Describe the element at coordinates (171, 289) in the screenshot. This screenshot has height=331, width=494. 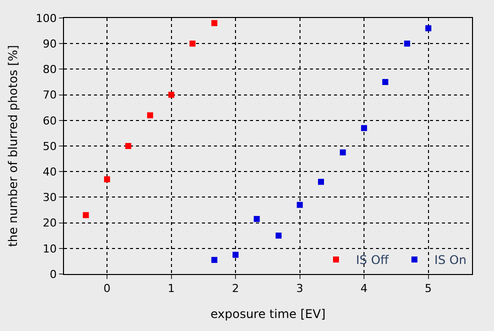
I see `x-tick-label: 1` at that location.